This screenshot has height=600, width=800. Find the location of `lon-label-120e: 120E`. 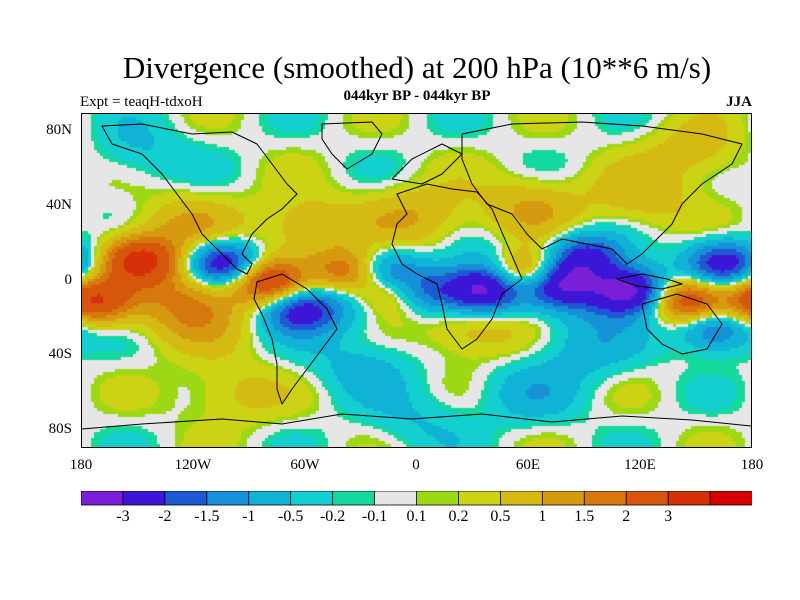

lon-label-120e: 120E is located at coordinates (640, 465).